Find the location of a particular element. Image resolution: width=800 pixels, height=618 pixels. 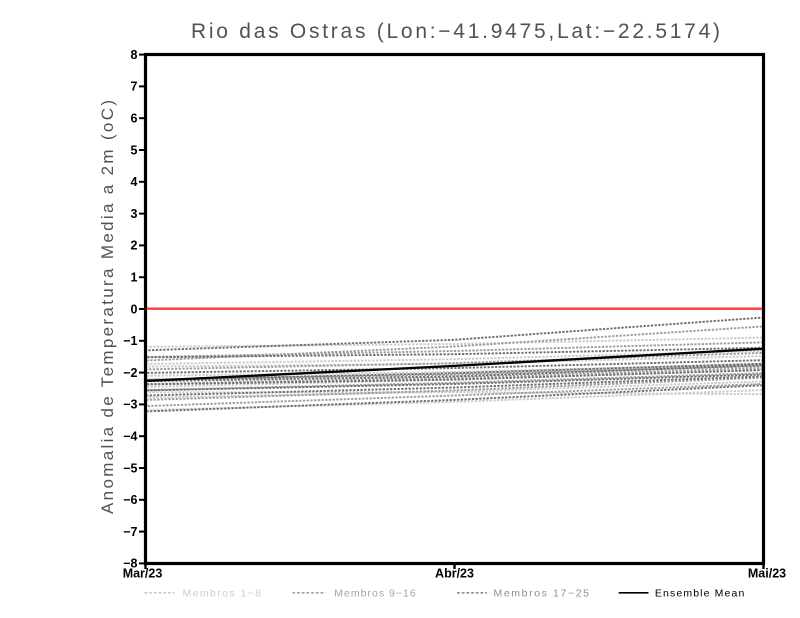

svg-text: −3 is located at coordinates (130, 405).